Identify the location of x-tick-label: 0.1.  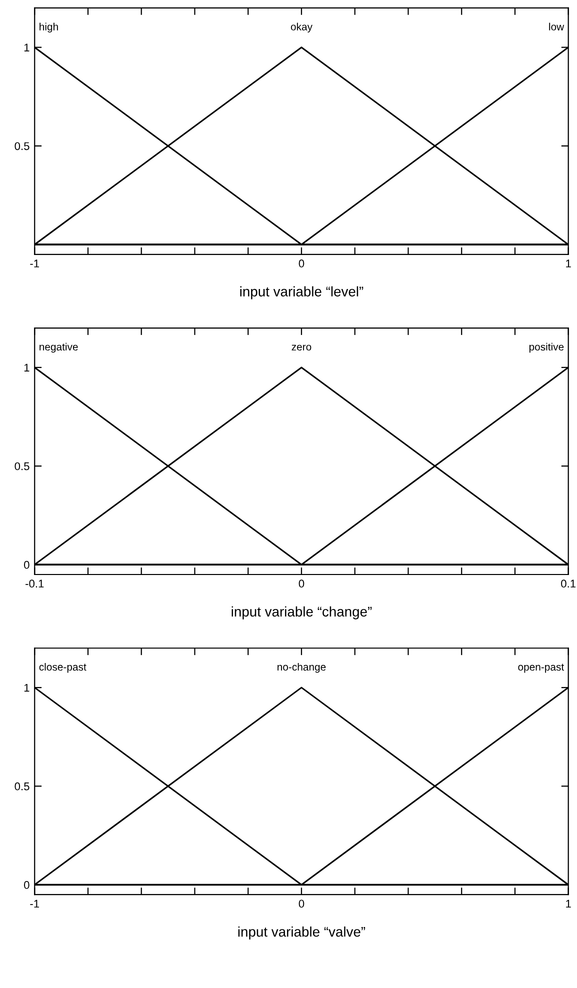
(568, 584).